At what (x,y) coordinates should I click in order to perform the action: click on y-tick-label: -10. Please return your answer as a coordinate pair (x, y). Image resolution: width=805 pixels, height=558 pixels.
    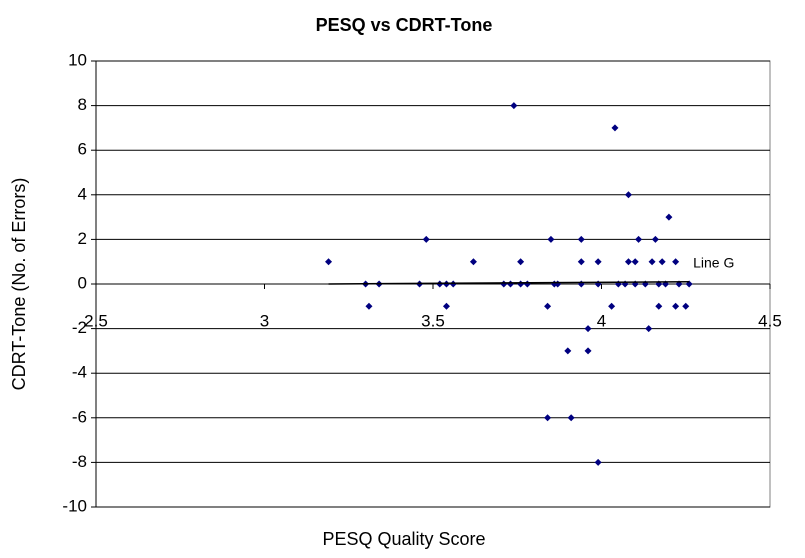
    Looking at the image, I should click on (74, 505).